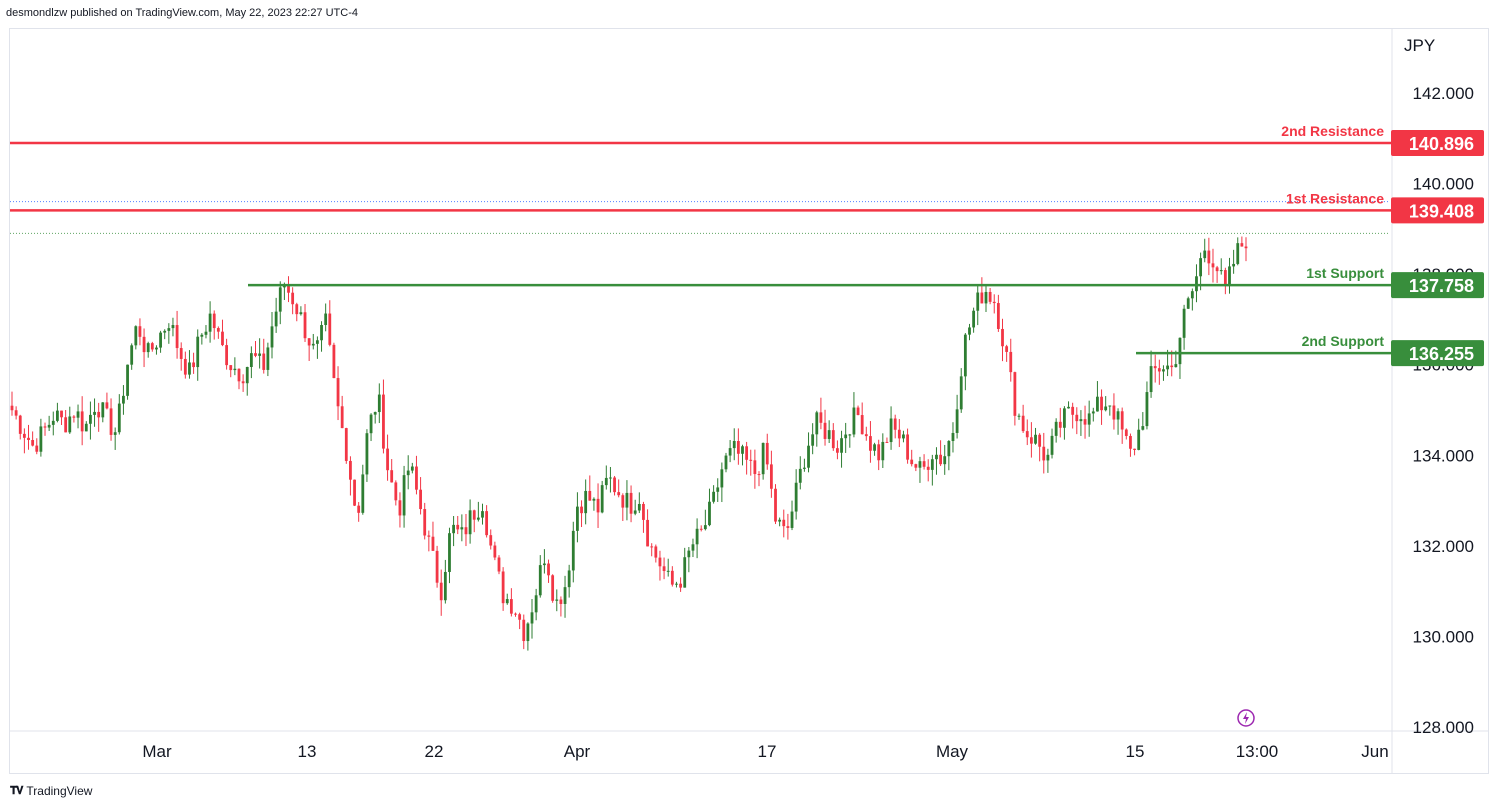  I want to click on x-tick-label: Jun, so click(1374, 751).